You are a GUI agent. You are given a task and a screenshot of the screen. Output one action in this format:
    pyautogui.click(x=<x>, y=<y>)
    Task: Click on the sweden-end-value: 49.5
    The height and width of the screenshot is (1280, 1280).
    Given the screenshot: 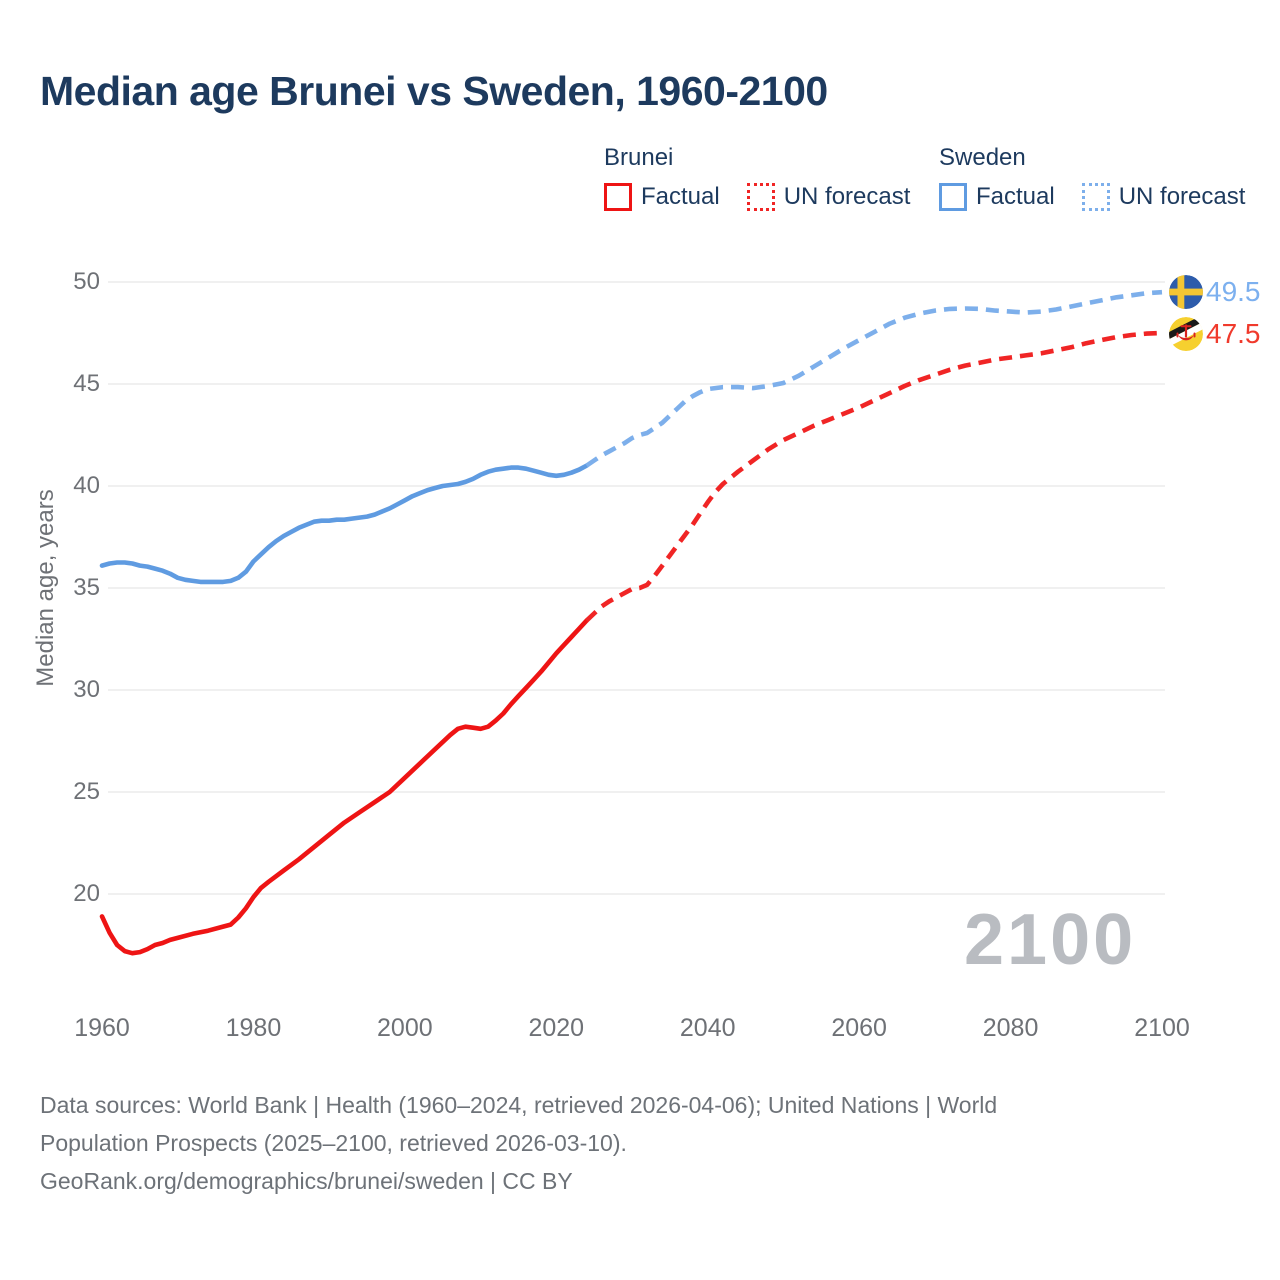 What is the action you would take?
    pyautogui.click(x=1233, y=291)
    